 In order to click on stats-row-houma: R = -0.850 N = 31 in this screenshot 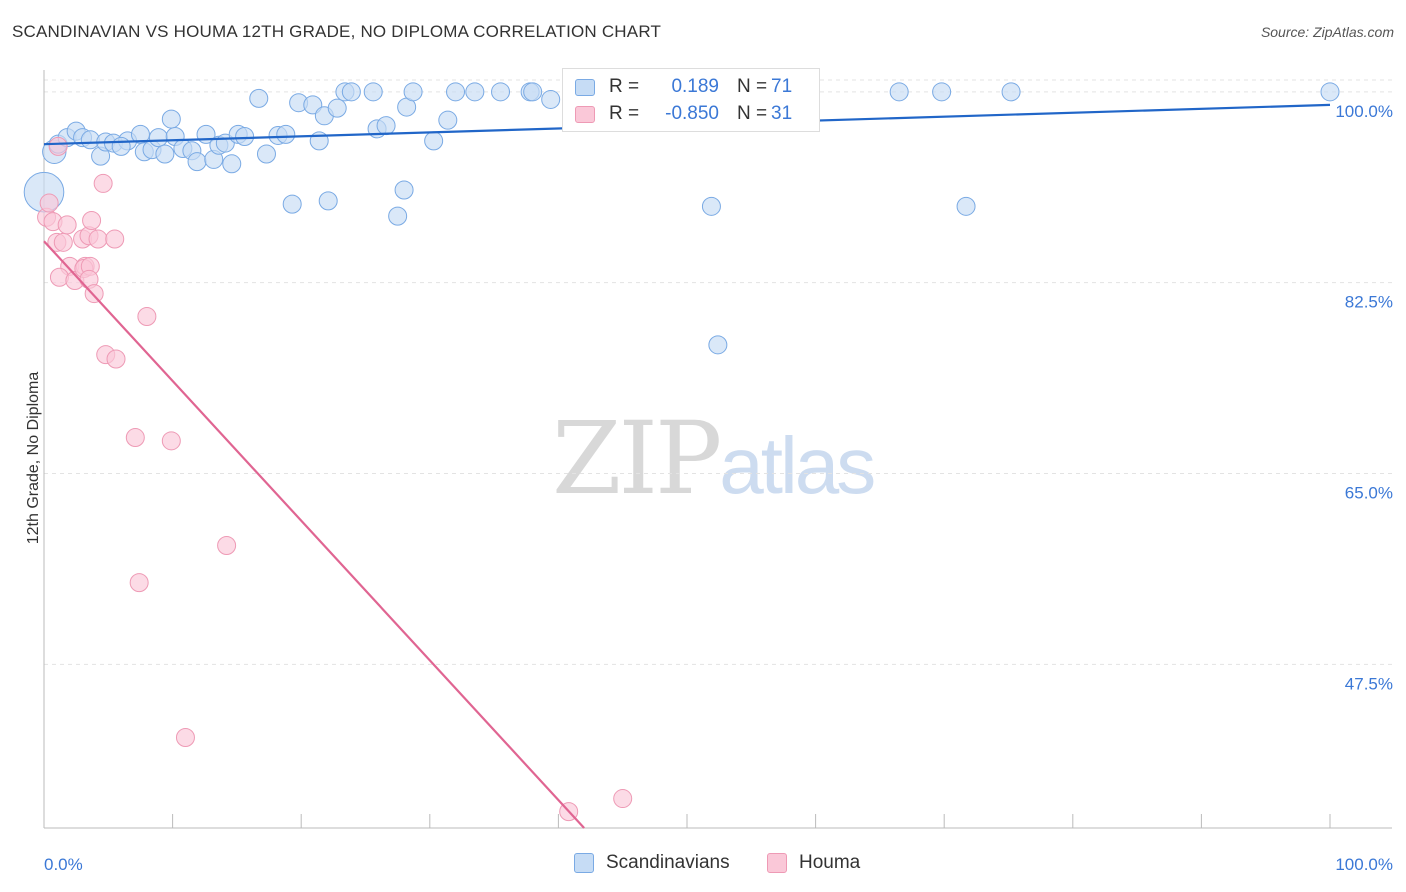, I will do `click(683, 114)`.